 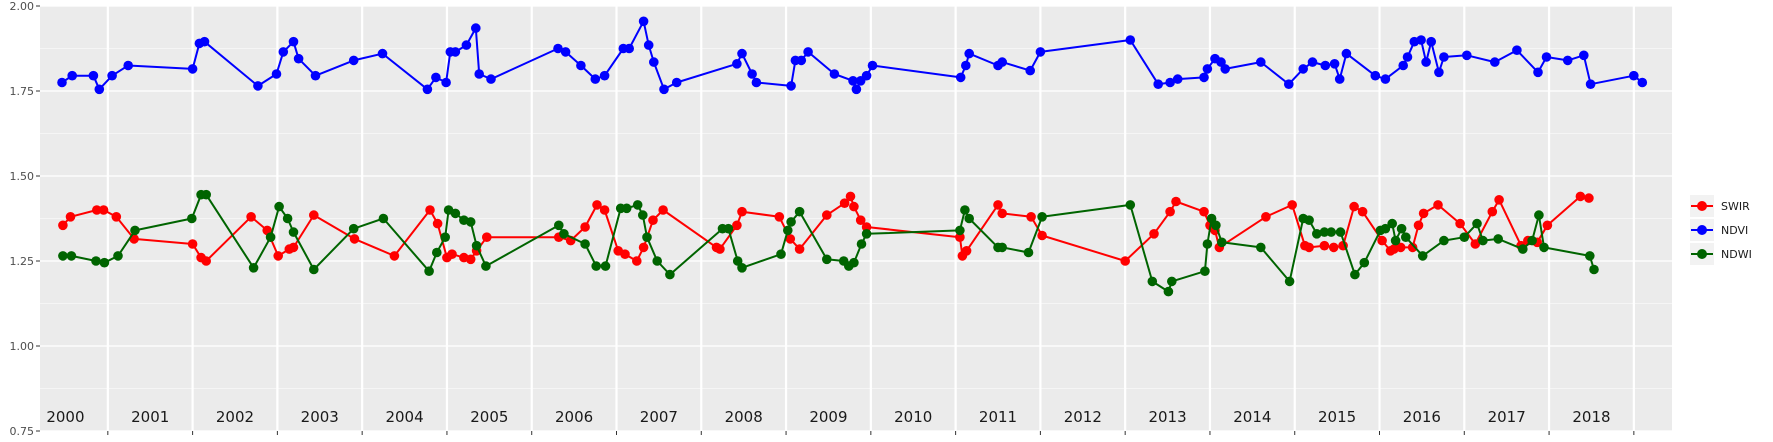 I want to click on year-label: 2002, so click(x=235, y=417).